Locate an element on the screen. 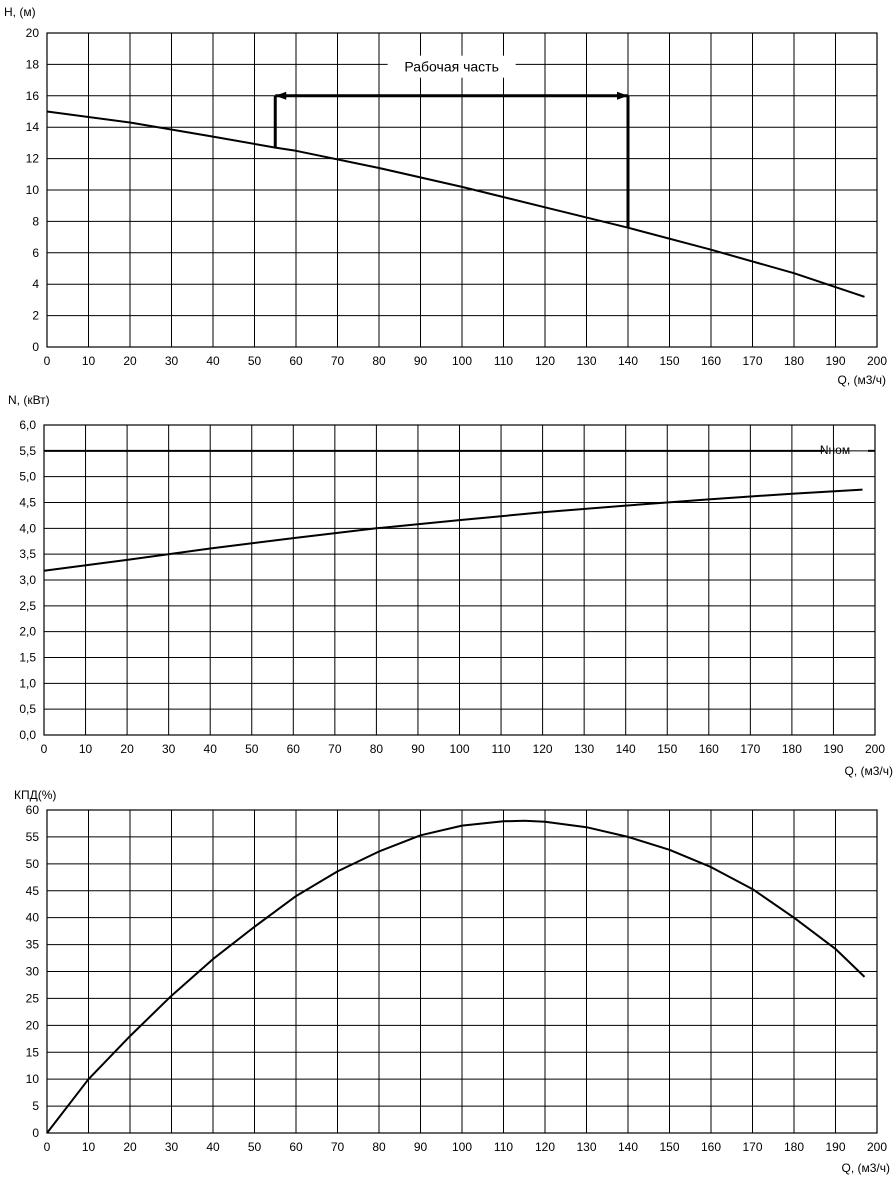 The width and height of the screenshot is (896, 1184). x-tick-label: 110 is located at coordinates (503, 1147).